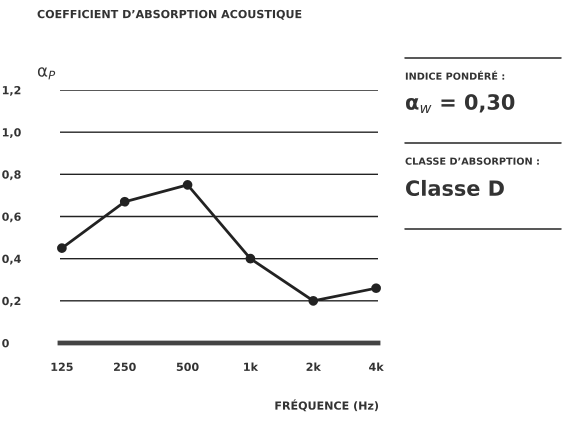 This screenshot has width=585, height=421. I want to click on y-tick-label: 0,2, so click(11, 301).